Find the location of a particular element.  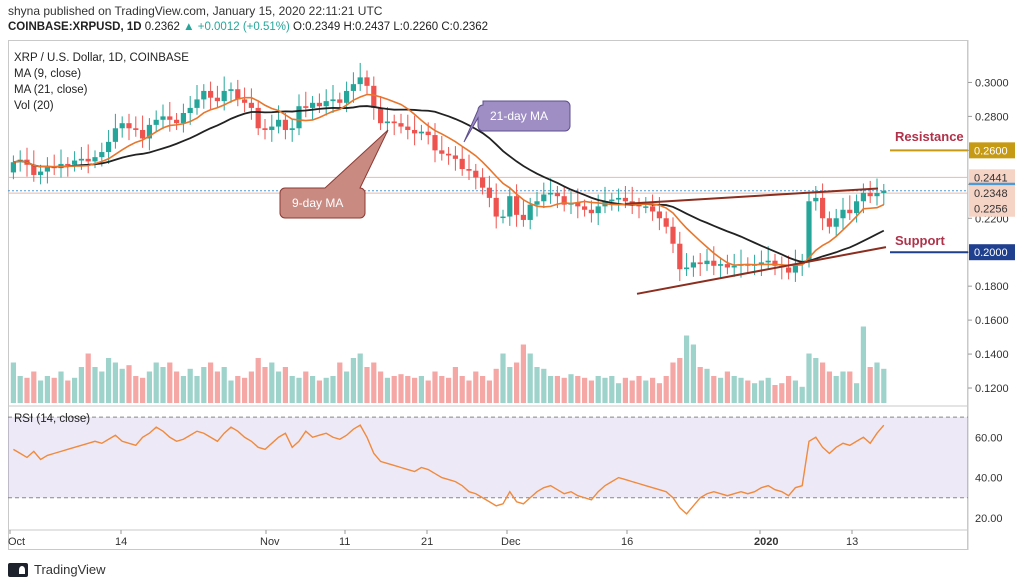

price-tick-label: 0.1200 is located at coordinates (992, 389).